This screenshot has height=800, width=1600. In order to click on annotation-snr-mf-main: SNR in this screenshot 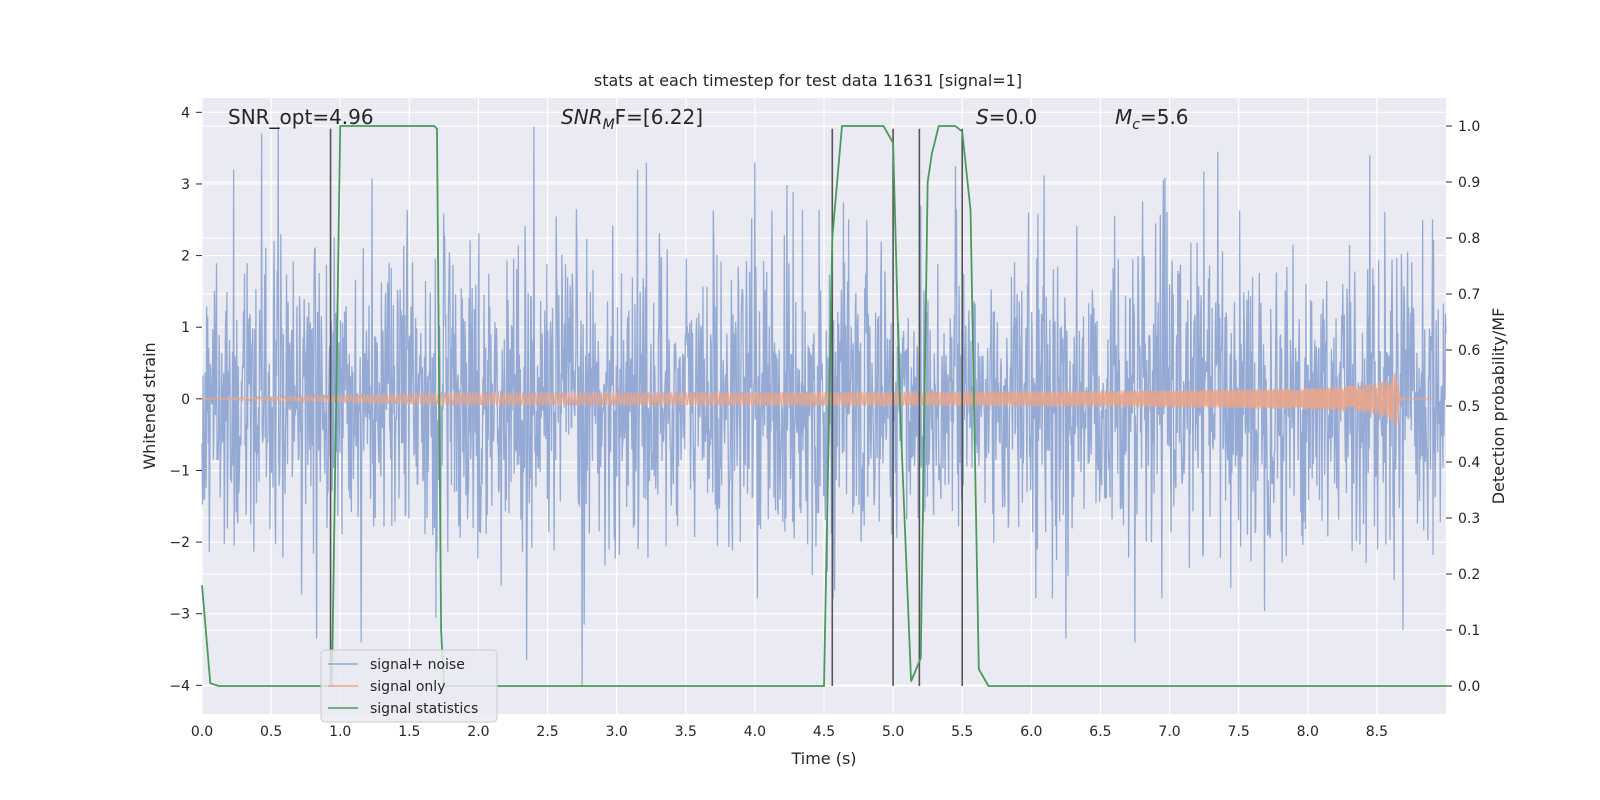, I will do `click(582, 117)`.